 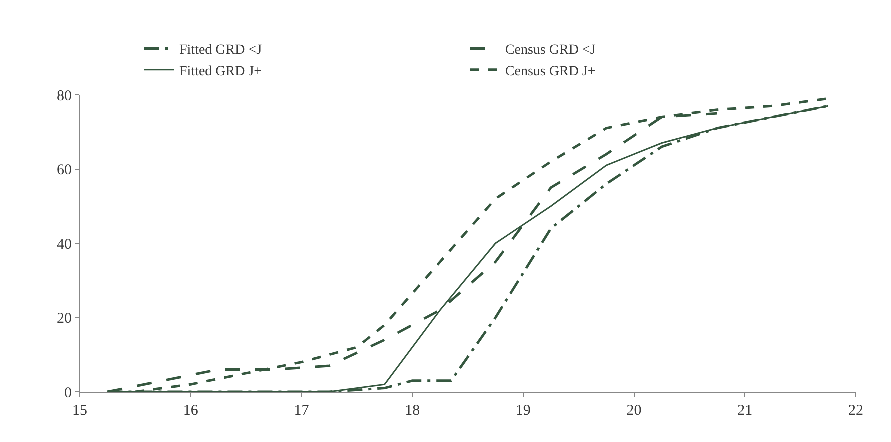 I want to click on y-tick-label: 0, so click(x=68, y=393).